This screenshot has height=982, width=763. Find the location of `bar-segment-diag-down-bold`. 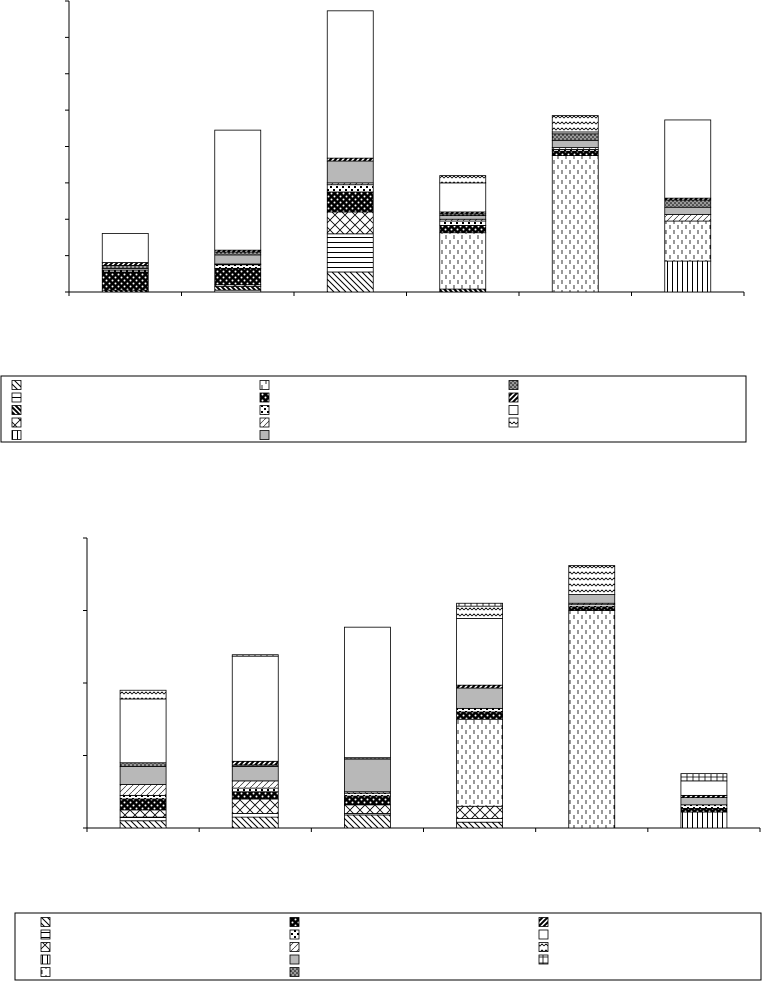

bar-segment-diag-down-bold is located at coordinates (463, 290).